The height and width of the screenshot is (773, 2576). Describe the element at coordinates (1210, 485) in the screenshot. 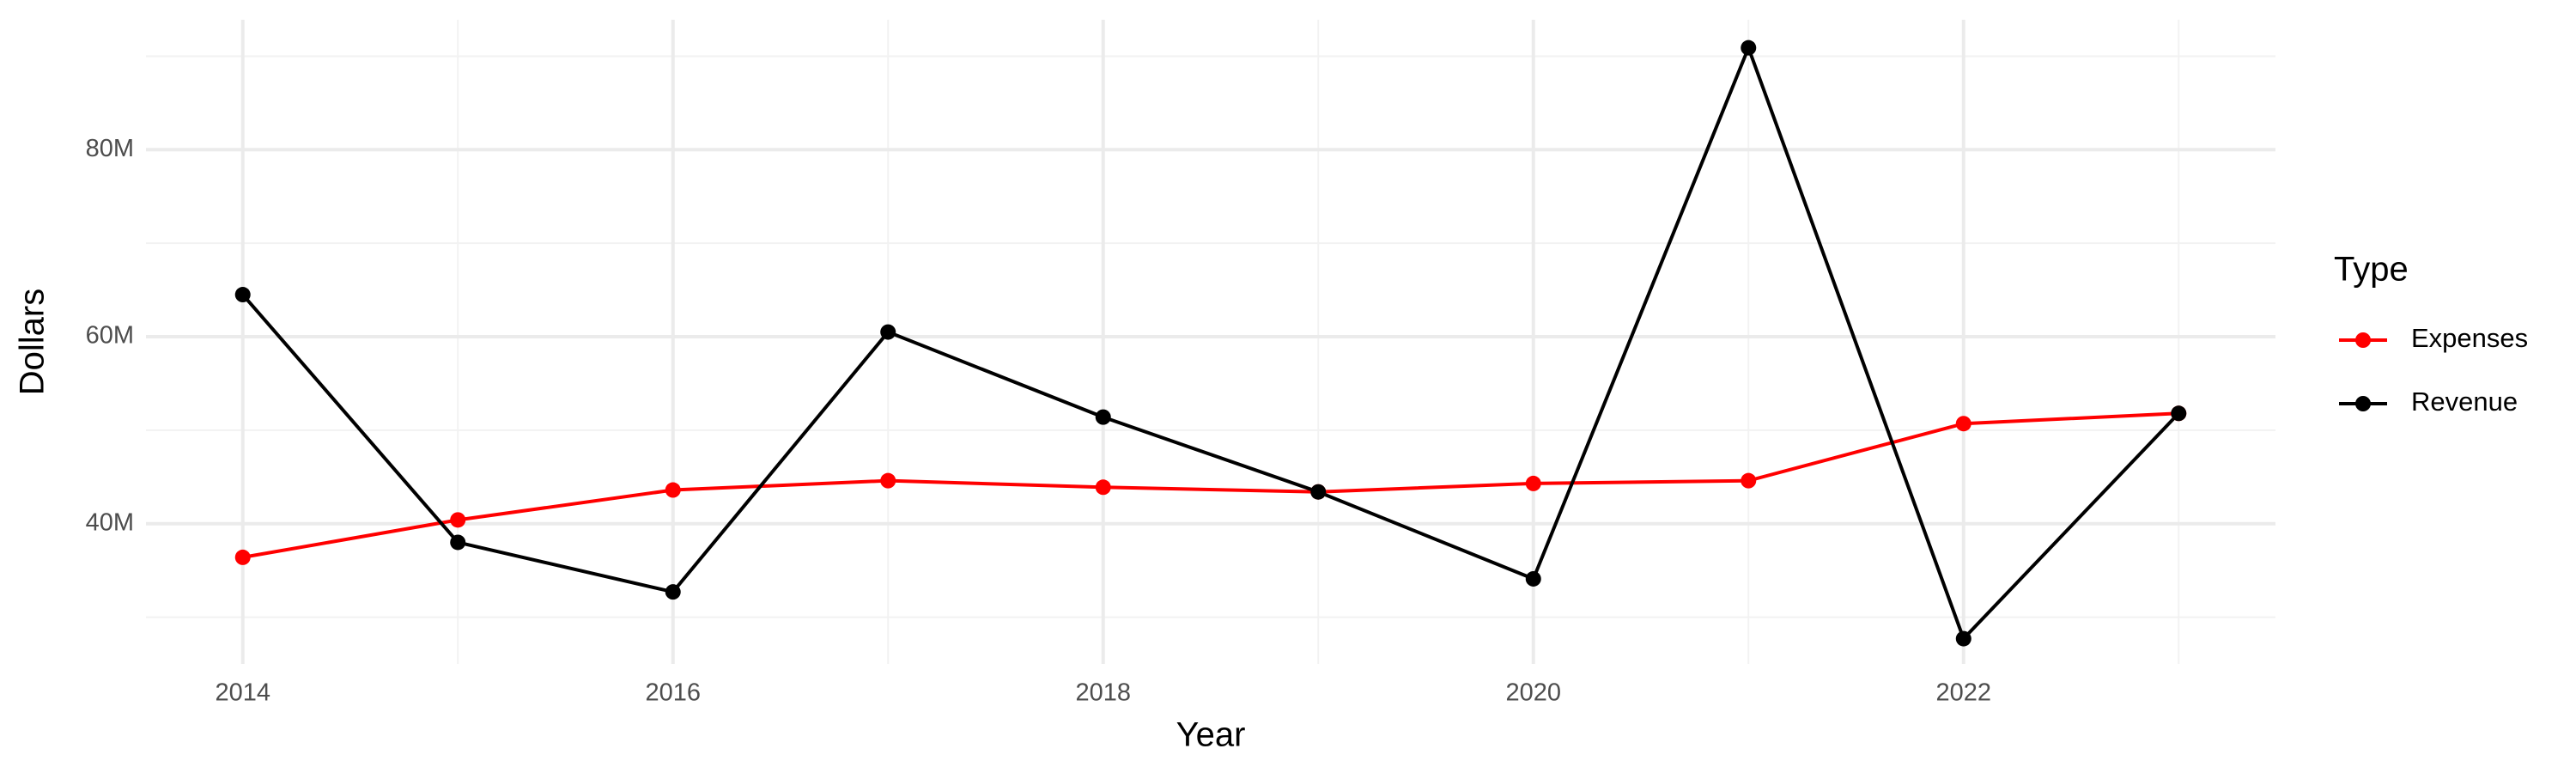

I see `series-line` at that location.